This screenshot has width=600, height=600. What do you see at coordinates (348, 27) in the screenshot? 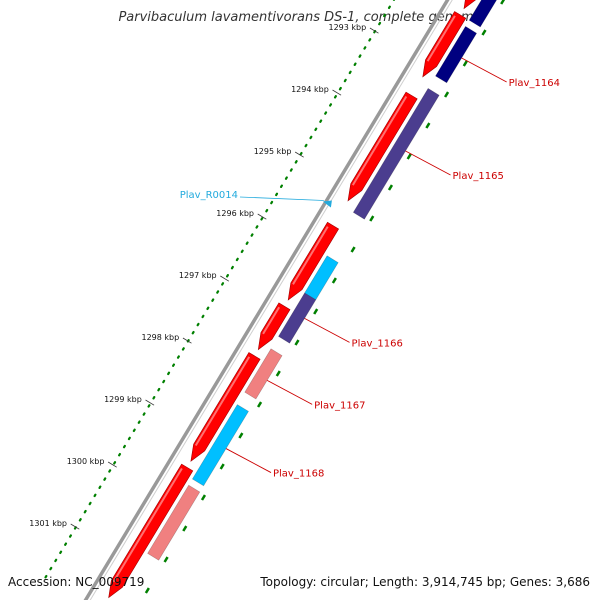
I see `scale-tick-label: 1293 kbp` at bounding box center [348, 27].